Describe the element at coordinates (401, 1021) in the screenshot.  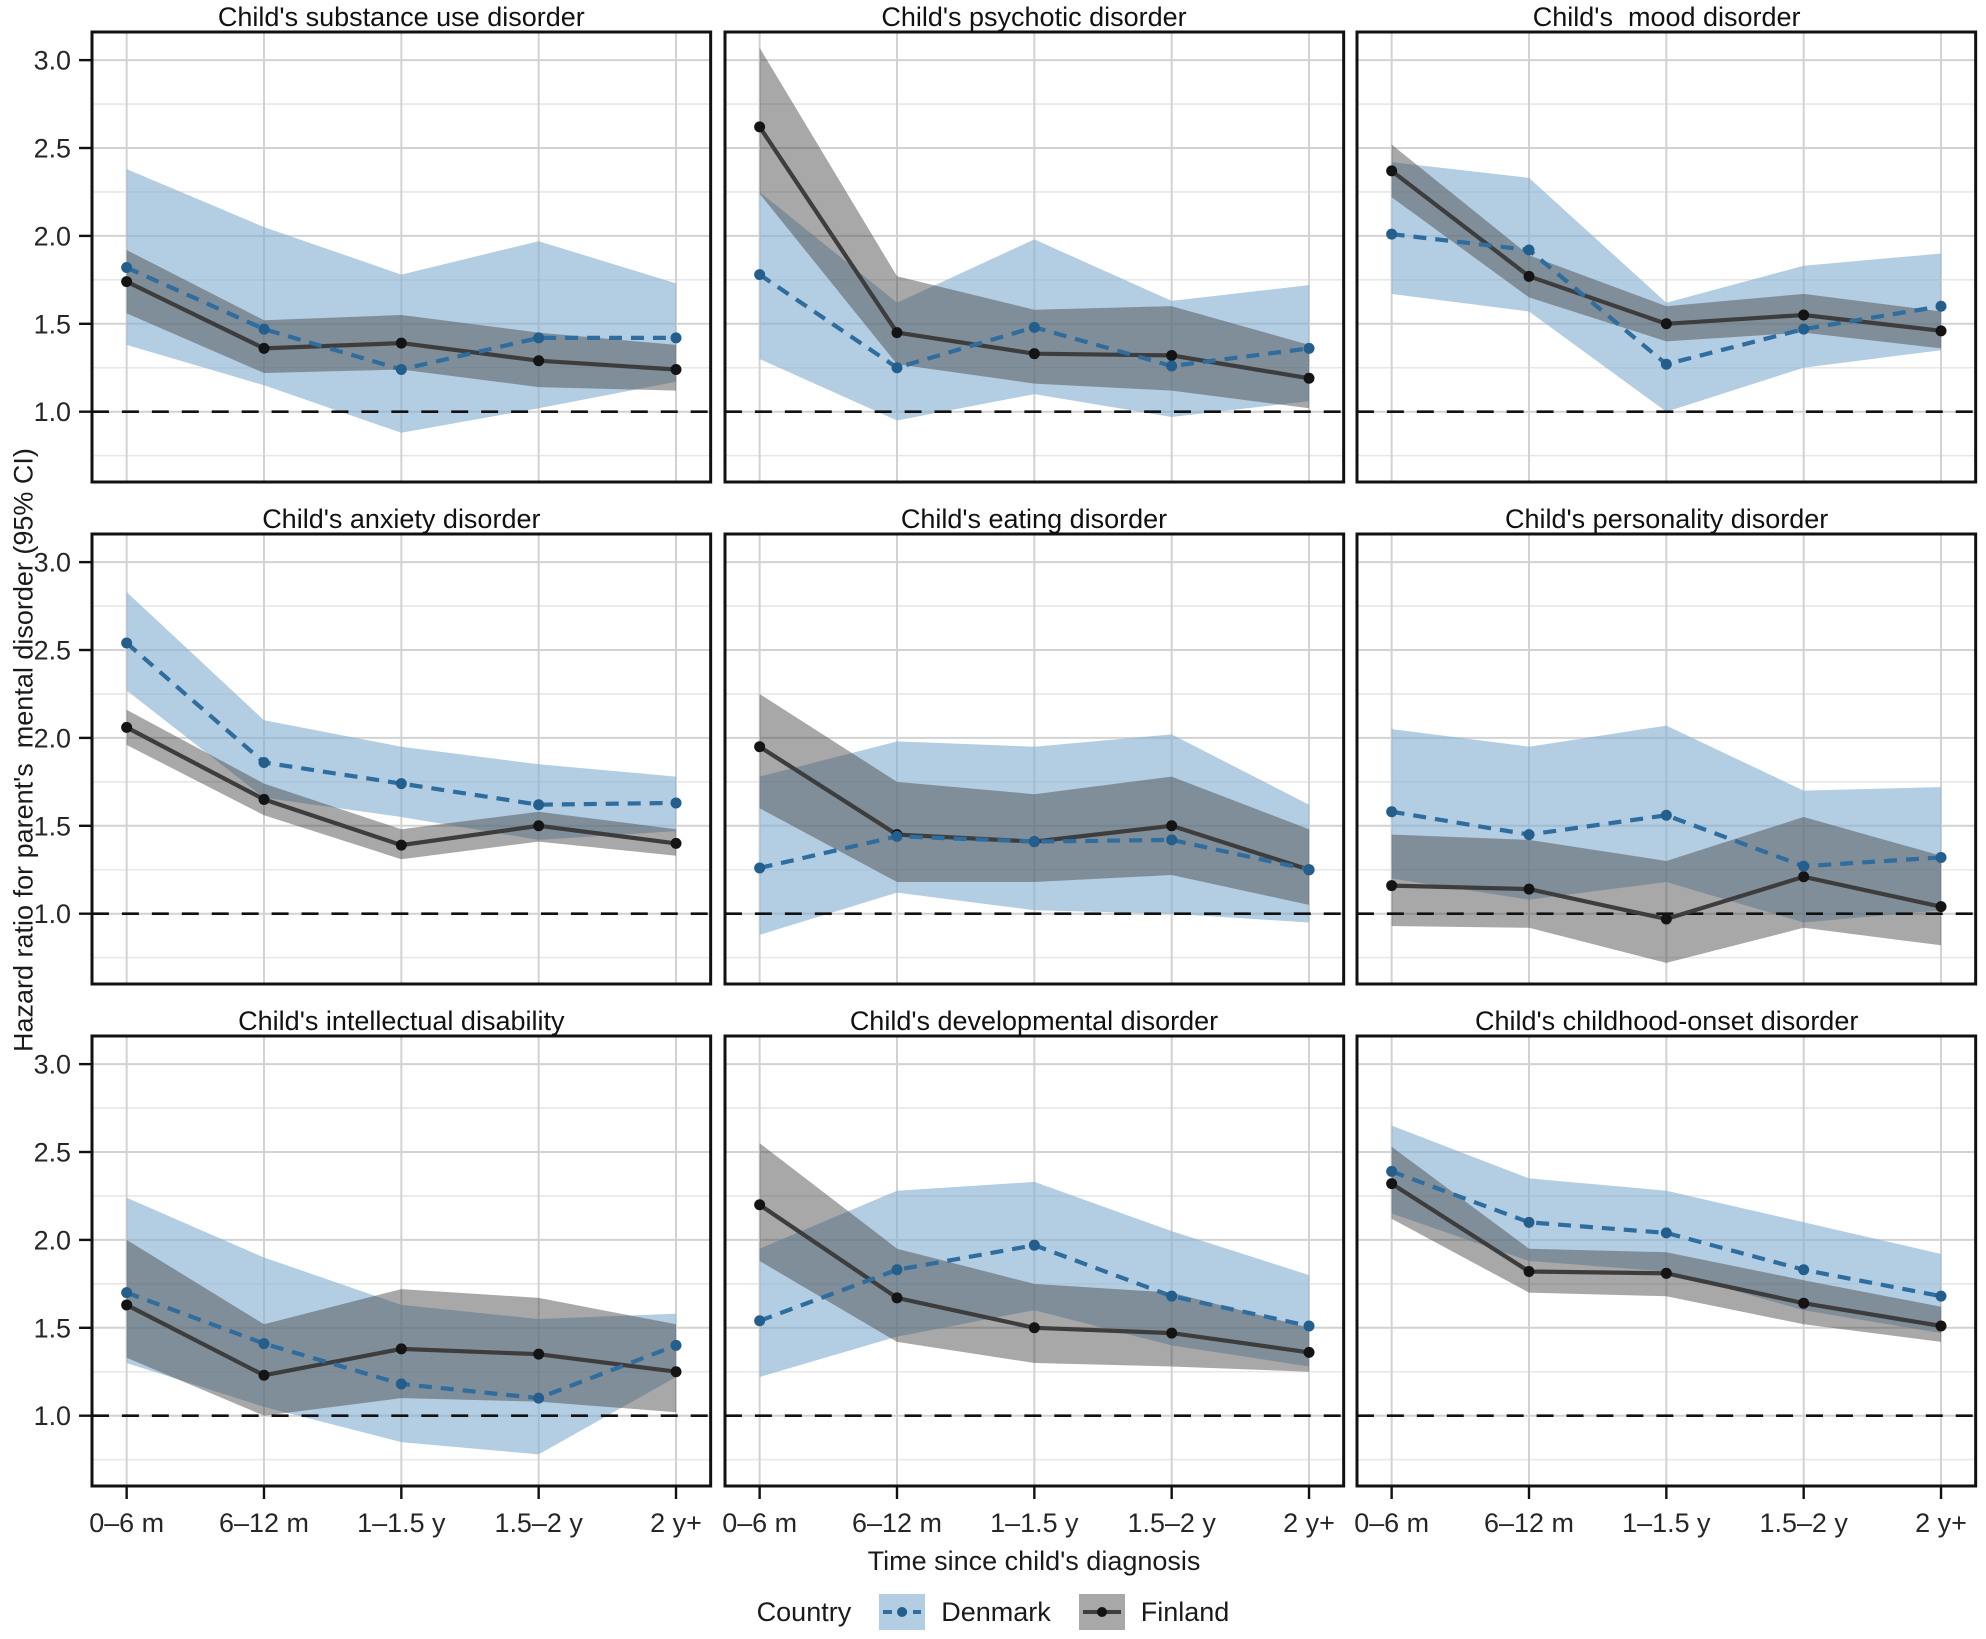
I see `panel-title: Child's intellectual disability` at that location.